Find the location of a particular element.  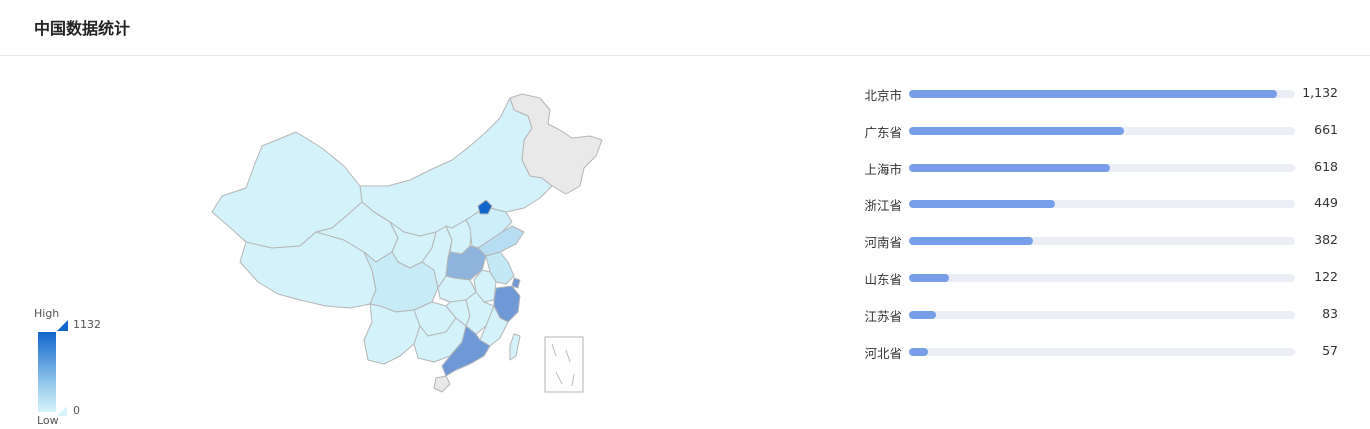

ranking-row: 浙江省 449 is located at coordinates (1101, 204).